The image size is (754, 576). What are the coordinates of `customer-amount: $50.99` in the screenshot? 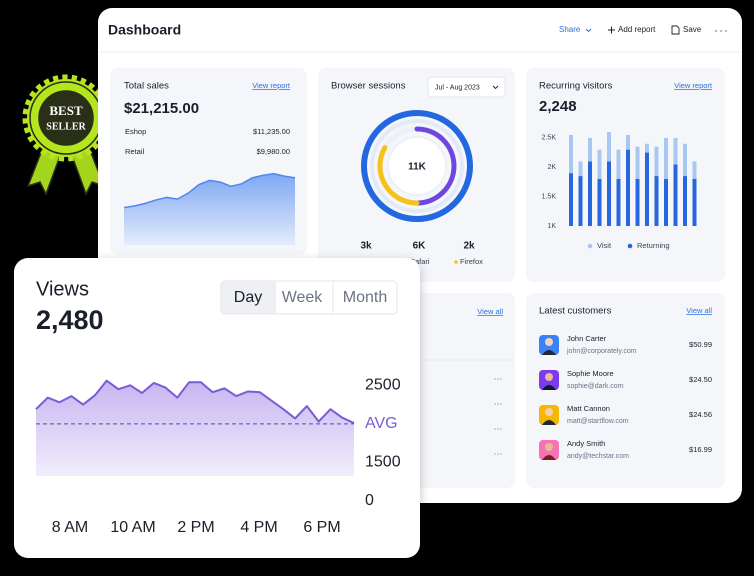 It's located at (700, 344).